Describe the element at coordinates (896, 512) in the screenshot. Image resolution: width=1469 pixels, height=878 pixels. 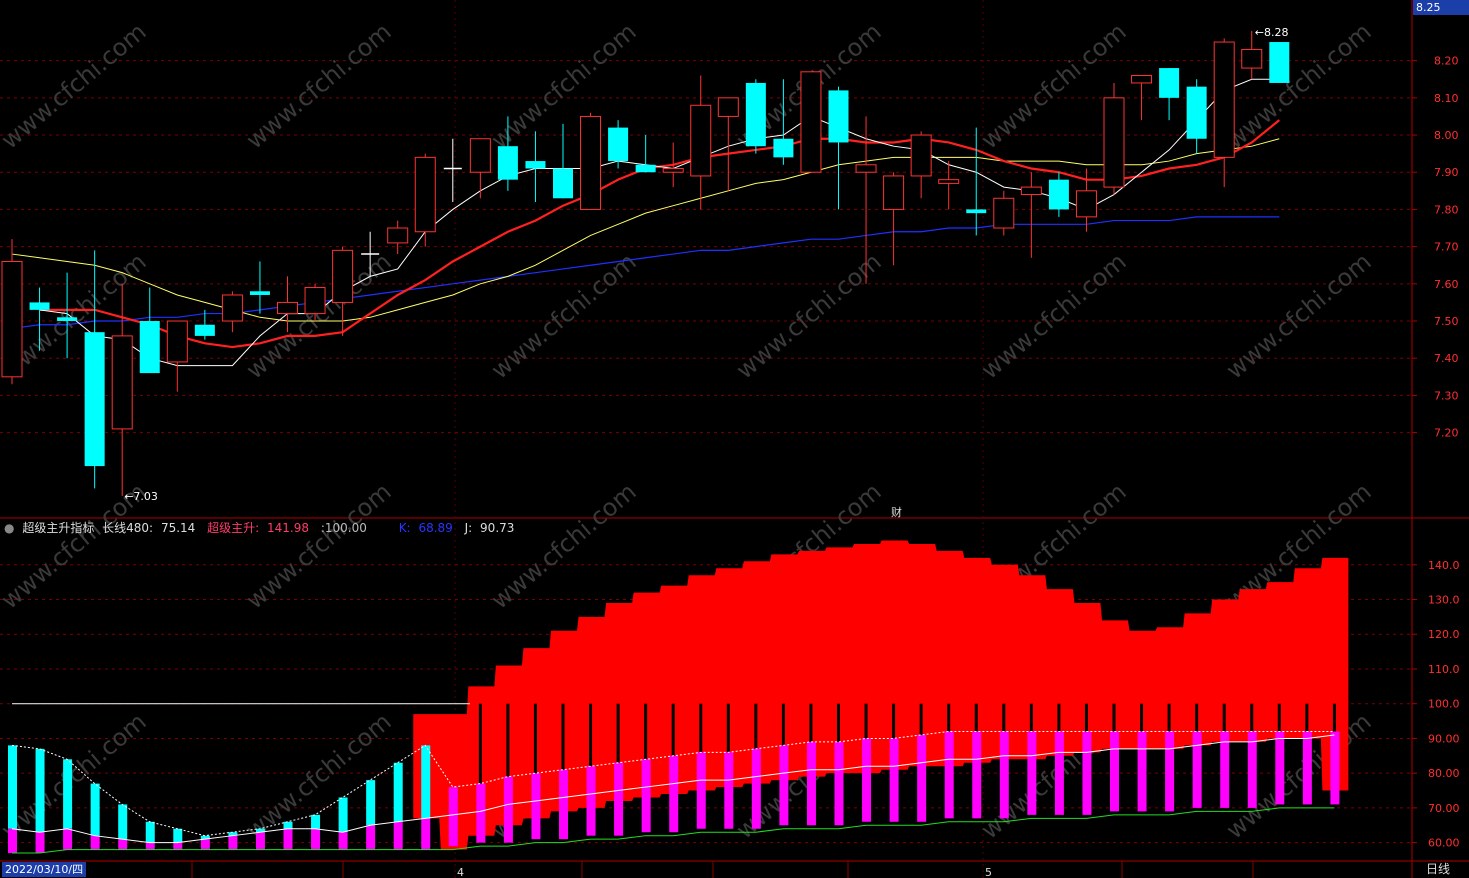
I see `finance-marker: 财` at that location.